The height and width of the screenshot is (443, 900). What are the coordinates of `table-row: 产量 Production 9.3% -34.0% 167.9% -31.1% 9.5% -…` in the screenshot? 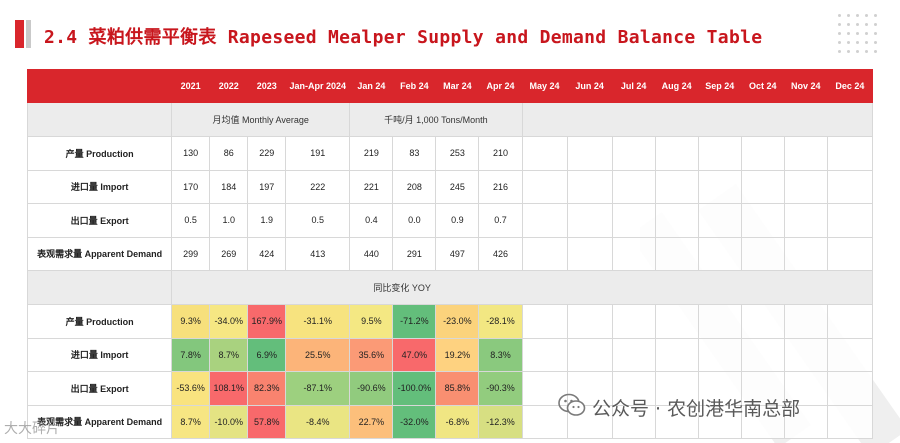 It's located at (450, 321).